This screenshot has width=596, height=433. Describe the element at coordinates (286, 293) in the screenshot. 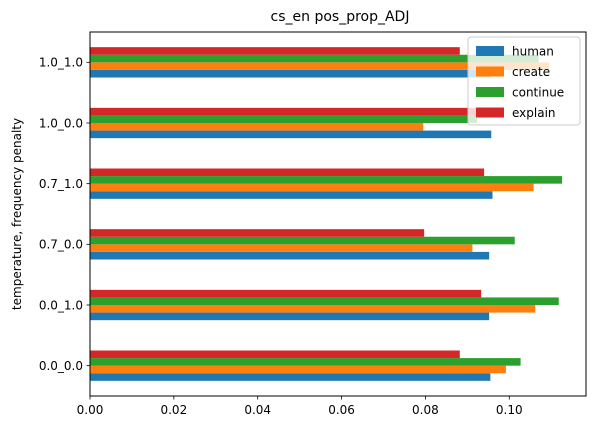

I see `bar-explain-0.0_1.0` at that location.